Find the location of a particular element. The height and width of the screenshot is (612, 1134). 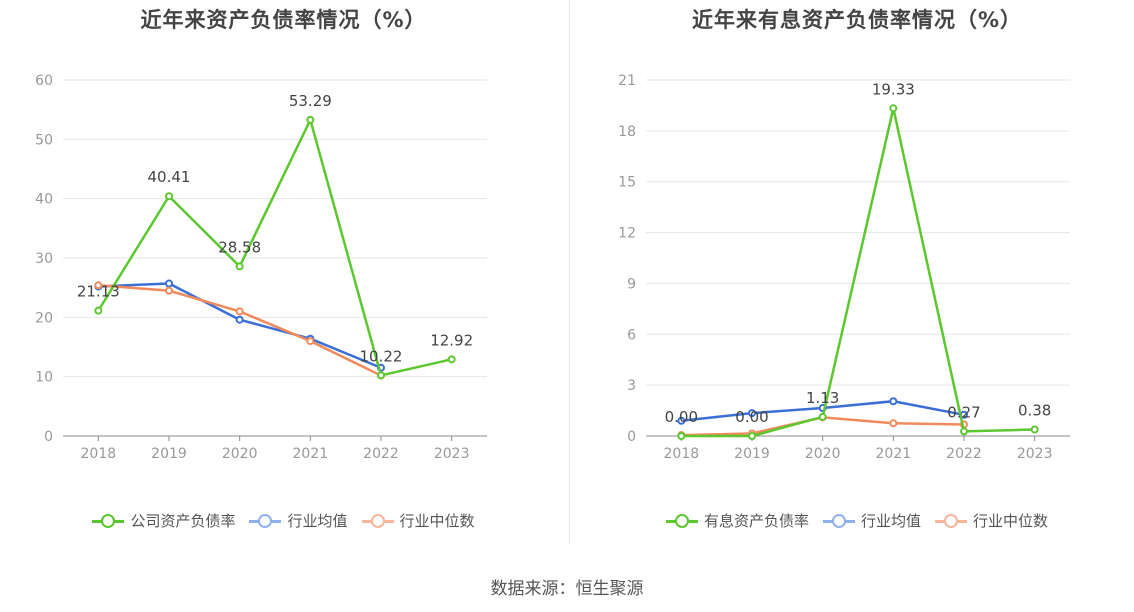

data-label: 12.92 is located at coordinates (451, 340).